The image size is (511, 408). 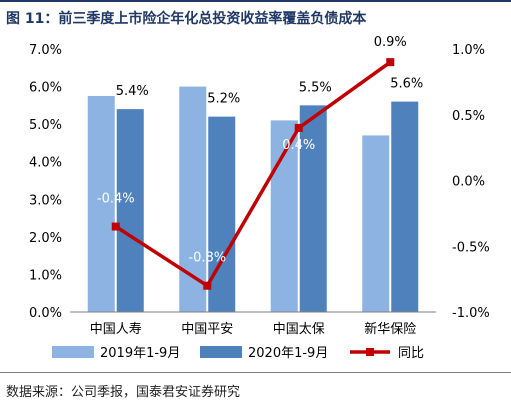 I want to click on yoy-data-label: 0.4%, so click(x=298, y=145).